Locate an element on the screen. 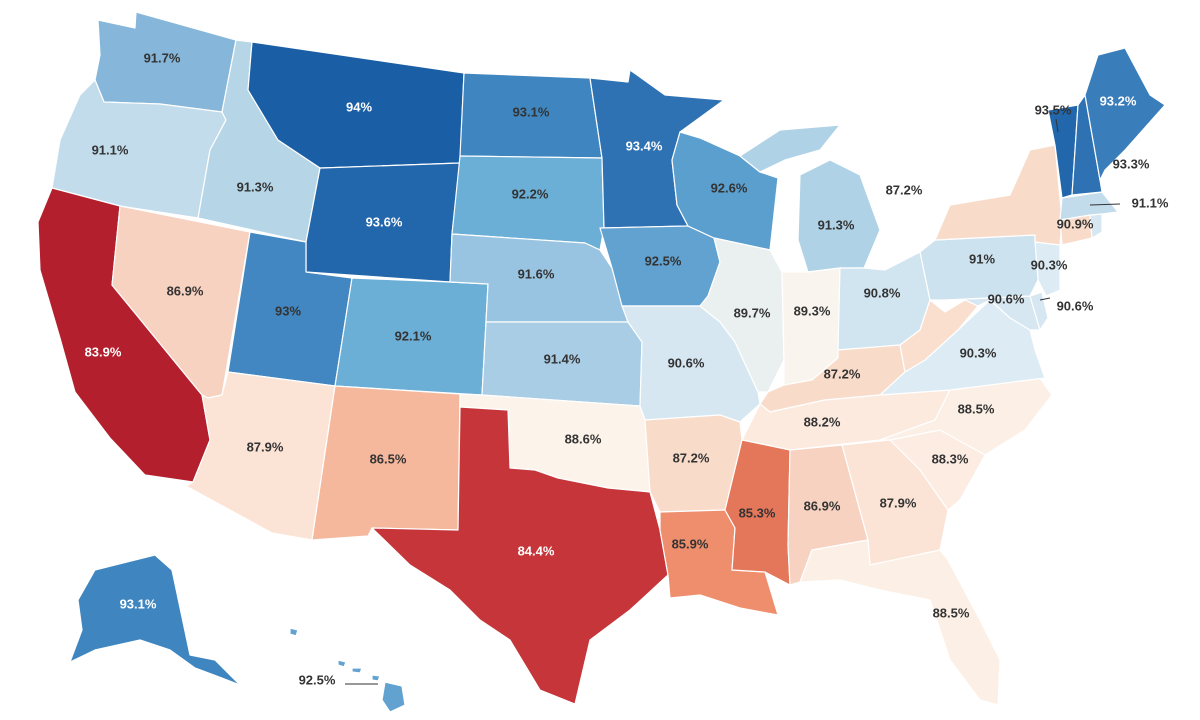 This screenshot has width=1200, height=720. state-texas is located at coordinates (520, 555).